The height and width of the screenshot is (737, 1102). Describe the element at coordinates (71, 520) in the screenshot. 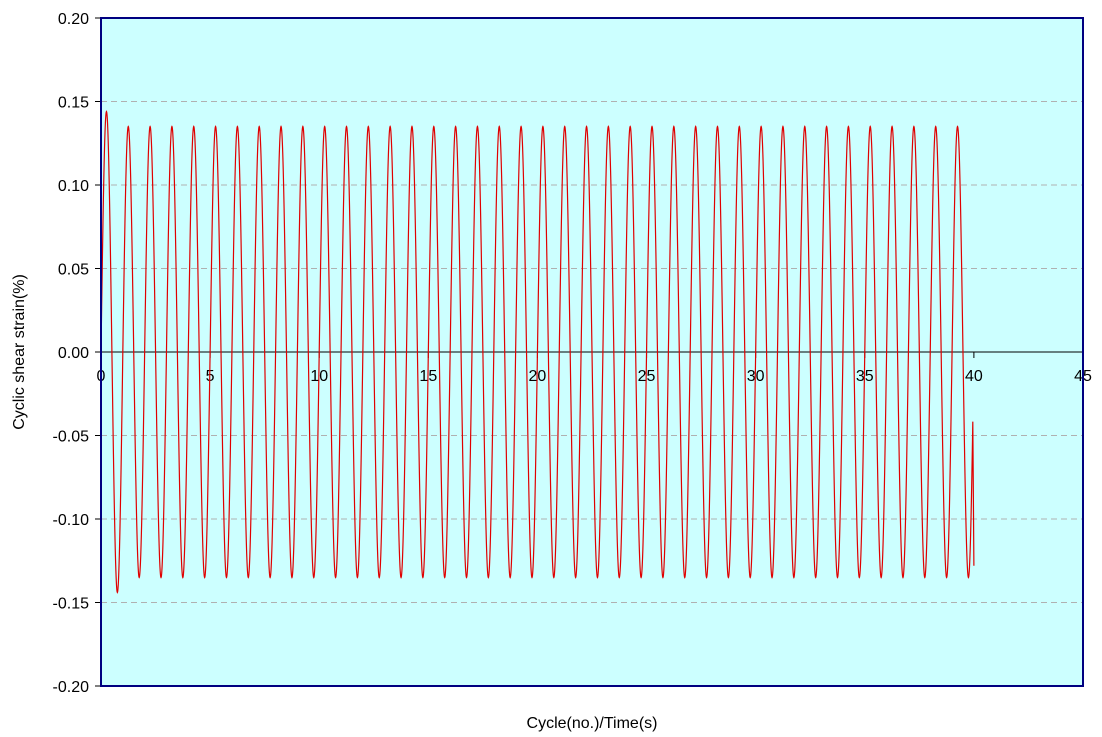

I see `y-tick-label: -0.10` at that location.